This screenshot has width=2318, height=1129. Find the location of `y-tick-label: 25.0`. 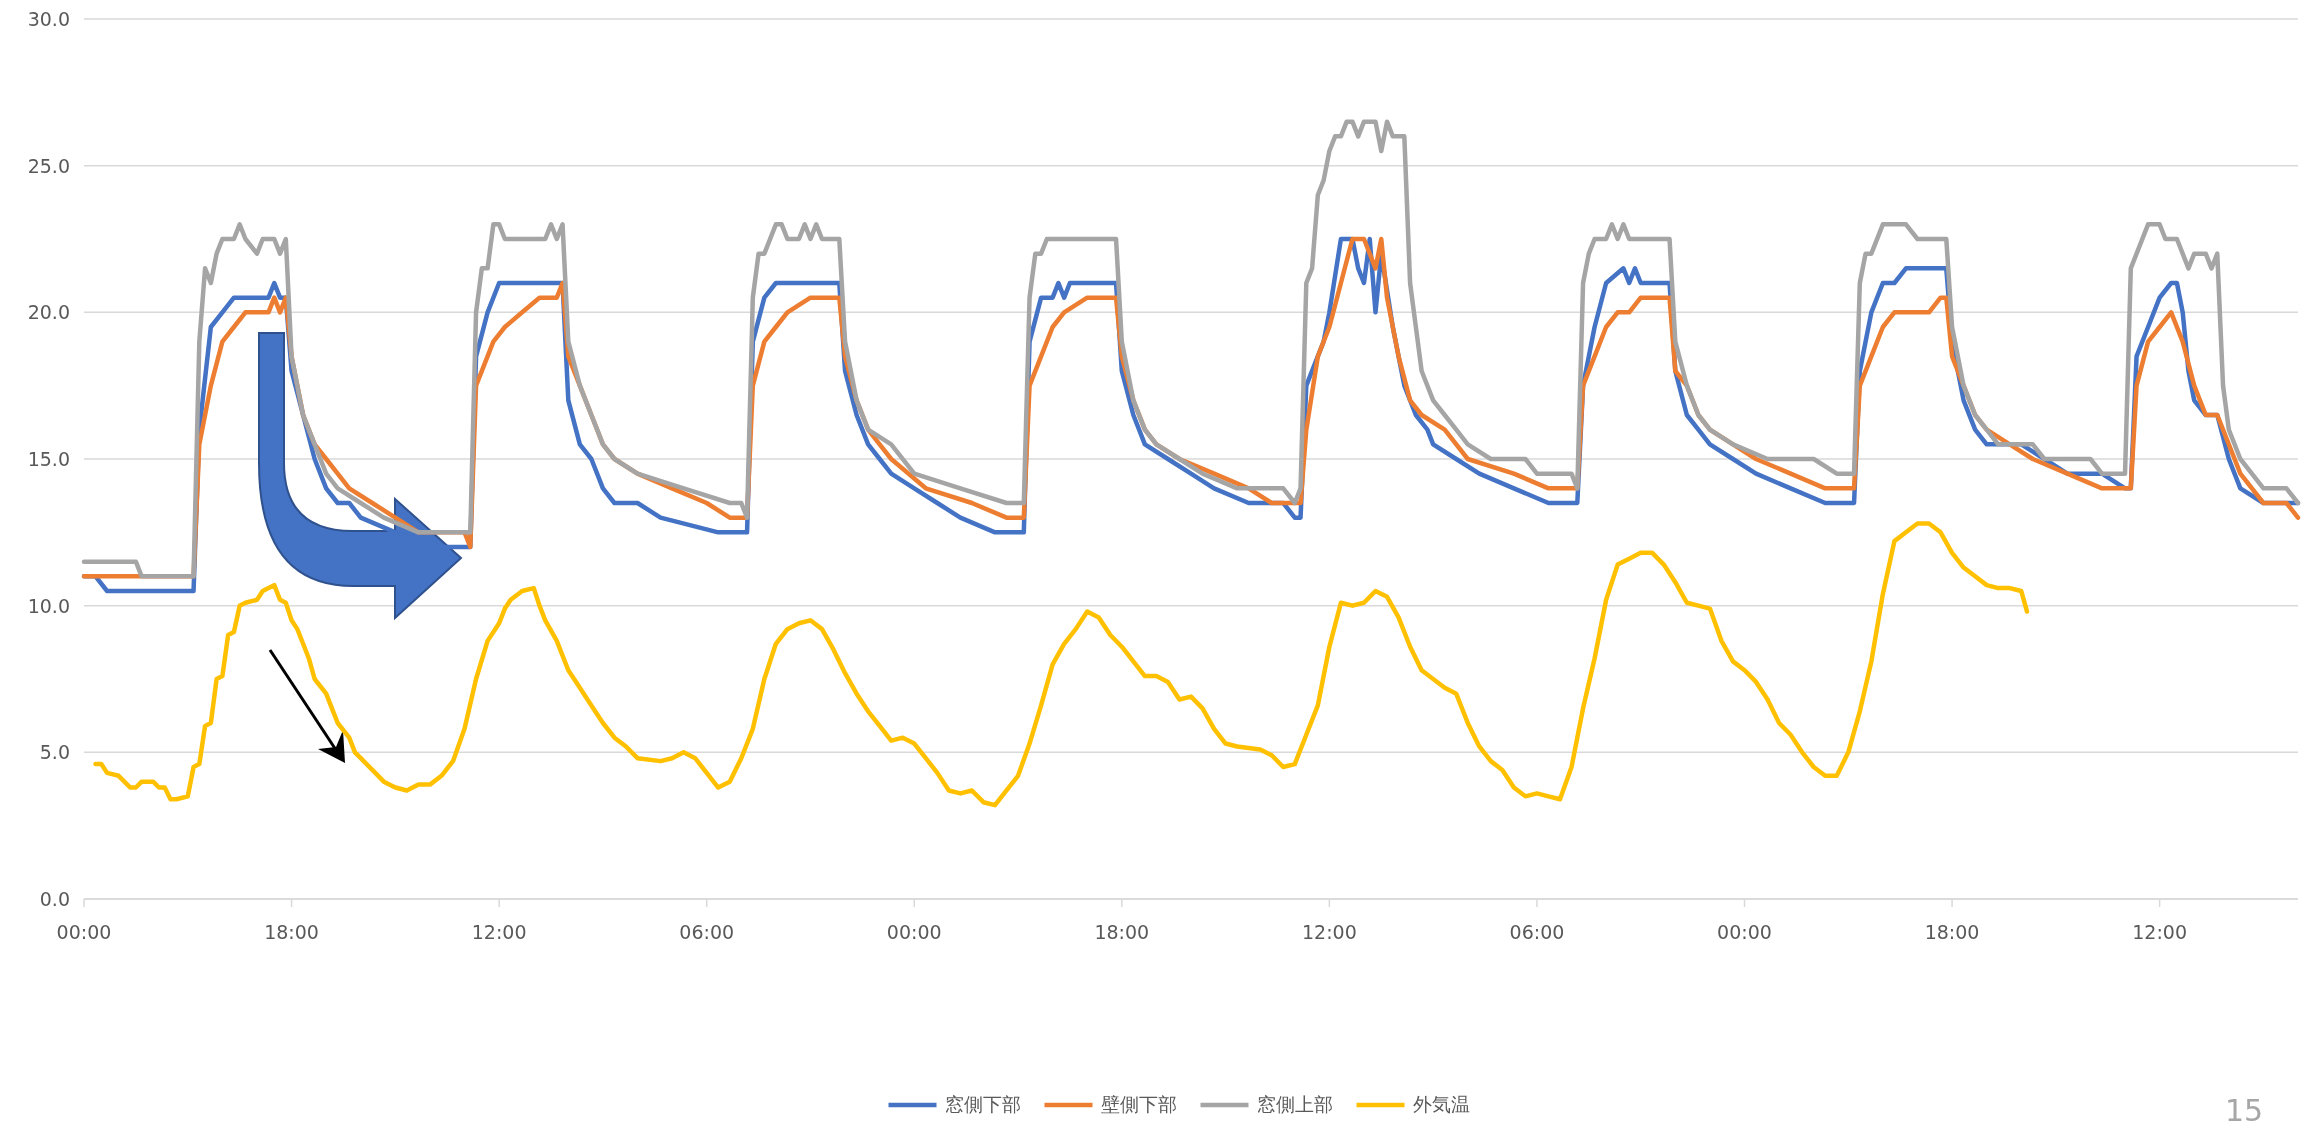

y-tick-label: 25.0 is located at coordinates (48, 165).